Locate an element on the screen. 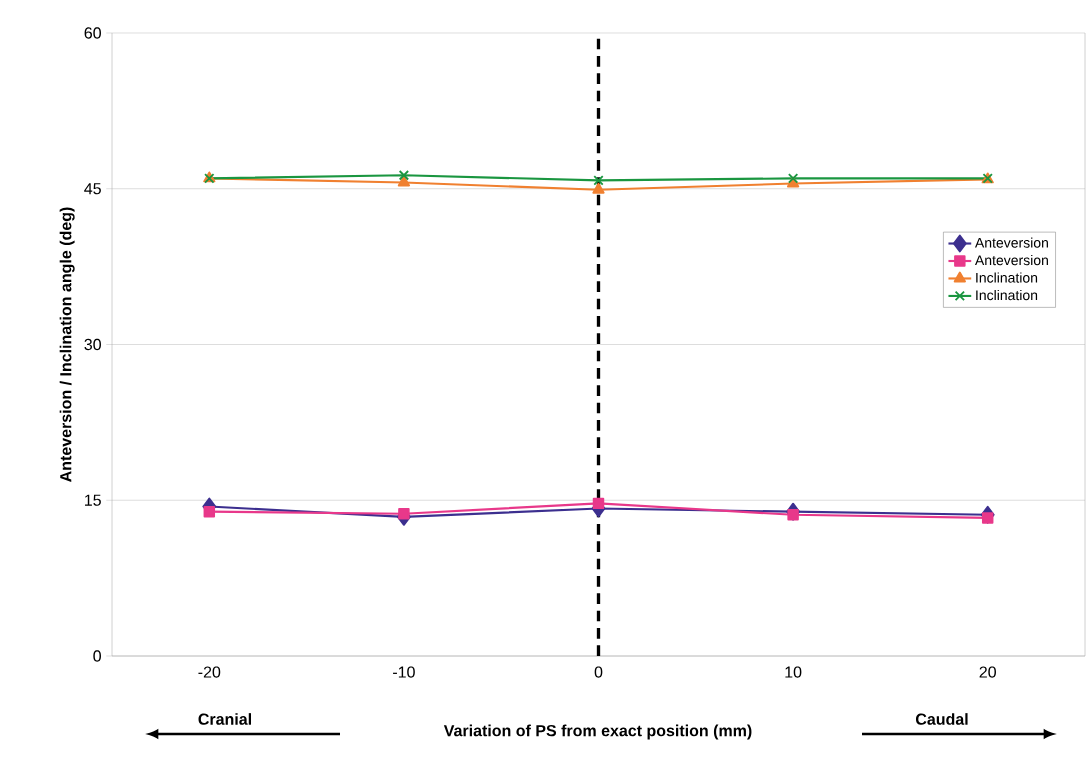  y-tick-label: 60 is located at coordinates (92, 33).